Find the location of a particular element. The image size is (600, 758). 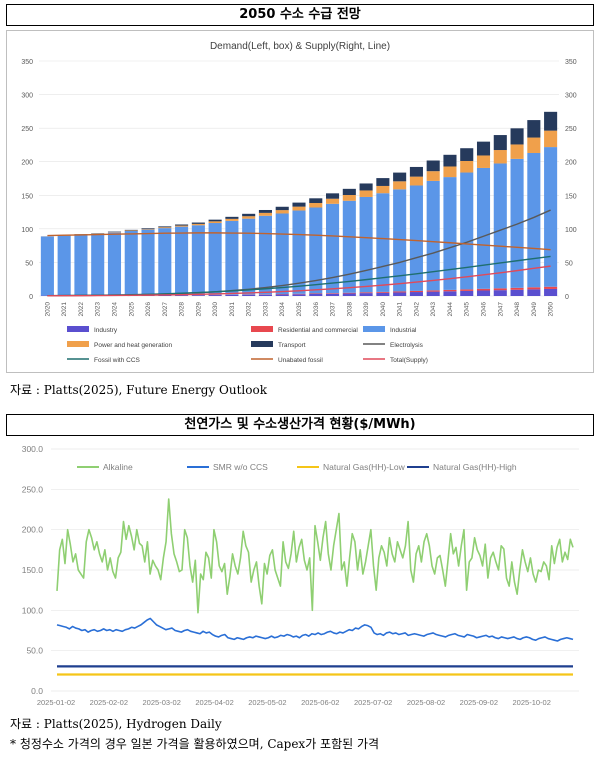

section2-title-banner: 천연가스 및 수소생산가격 현황($/MWh) is located at coordinates (300, 425).